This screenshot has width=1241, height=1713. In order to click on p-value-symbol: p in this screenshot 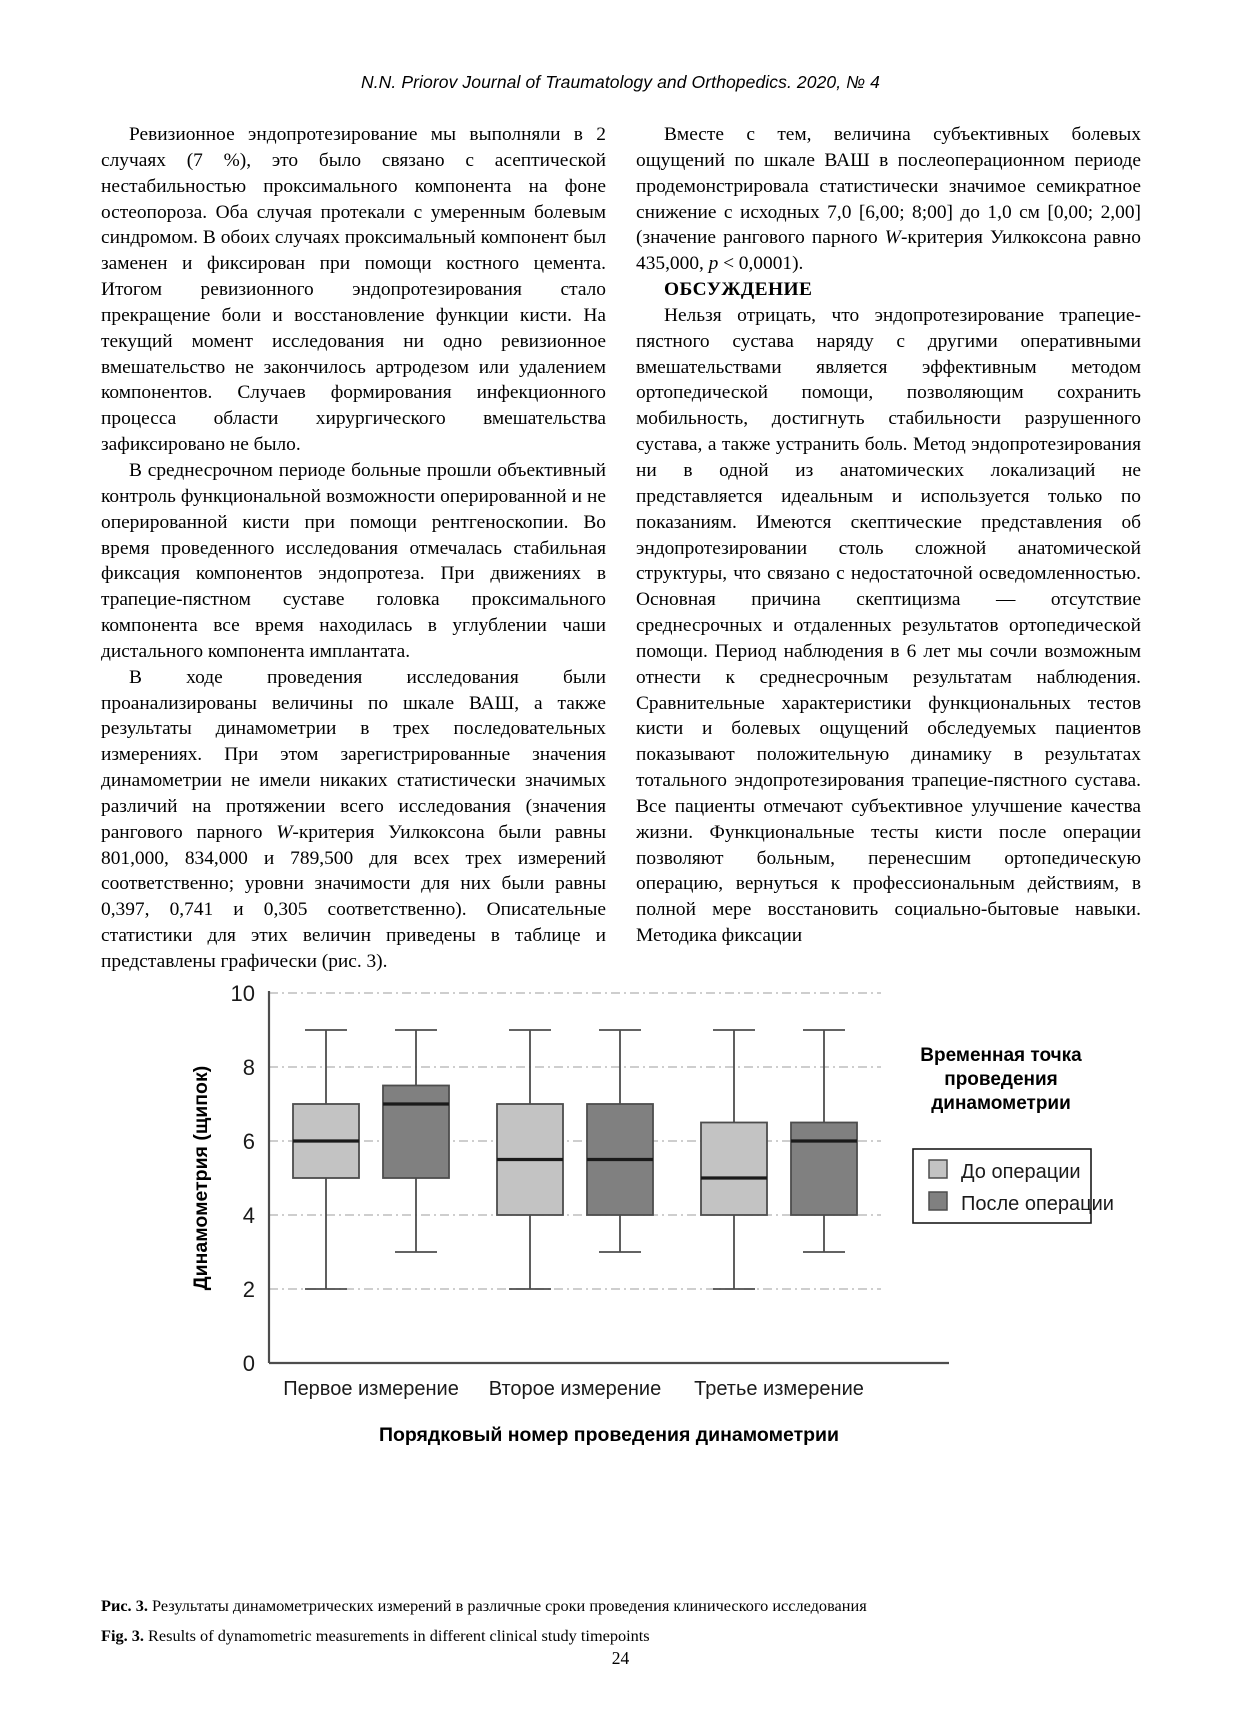, I will do `click(713, 264)`.